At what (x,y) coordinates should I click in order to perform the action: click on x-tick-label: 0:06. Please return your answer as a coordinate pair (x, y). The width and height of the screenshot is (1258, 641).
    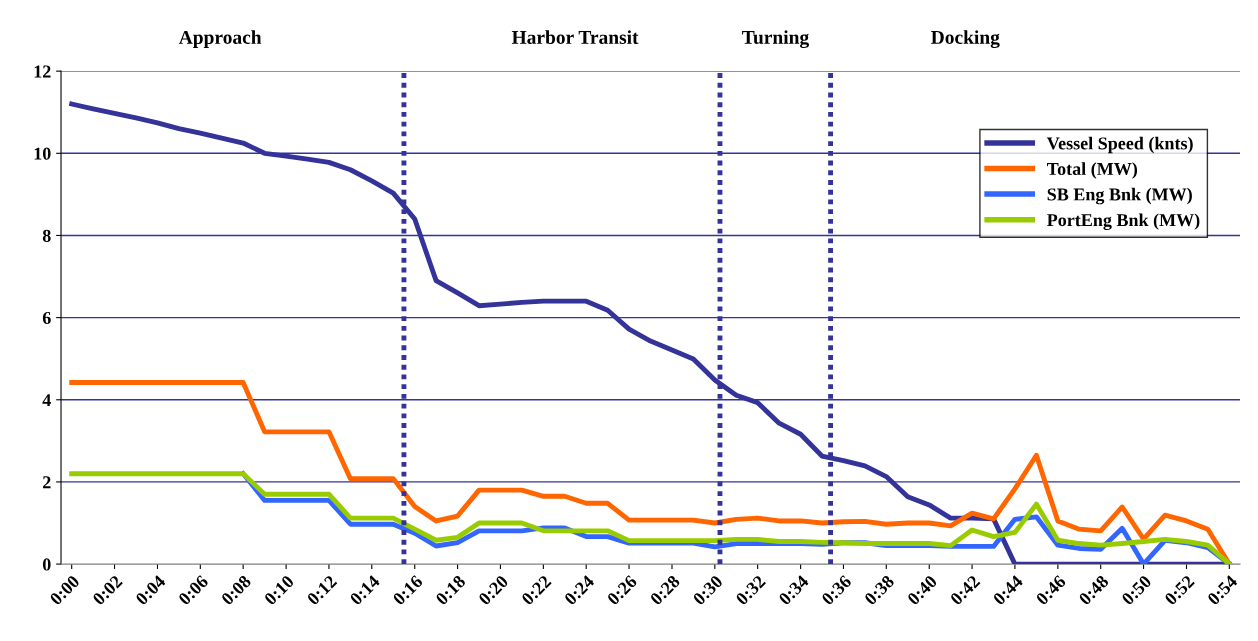
    Looking at the image, I should click on (193, 590).